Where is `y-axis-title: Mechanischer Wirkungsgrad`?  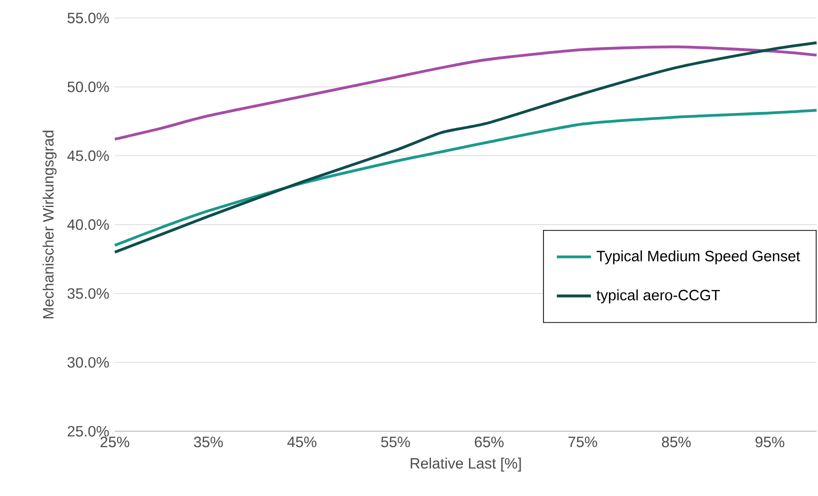
y-axis-title: Mechanischer Wirkungsgrad is located at coordinates (49, 224).